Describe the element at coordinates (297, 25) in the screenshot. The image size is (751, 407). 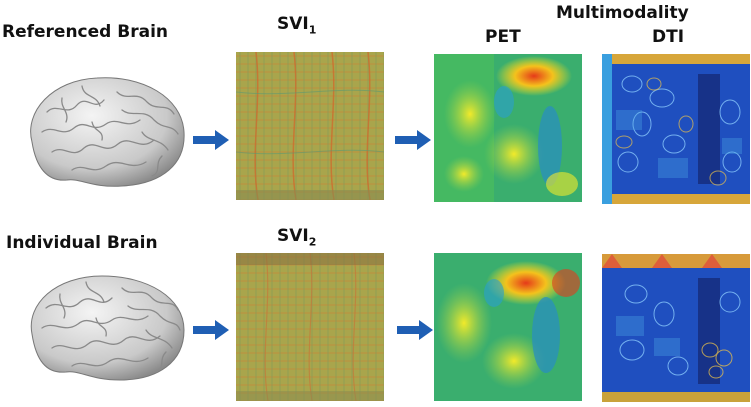
I see `svi1-label: SVI1` at that location.